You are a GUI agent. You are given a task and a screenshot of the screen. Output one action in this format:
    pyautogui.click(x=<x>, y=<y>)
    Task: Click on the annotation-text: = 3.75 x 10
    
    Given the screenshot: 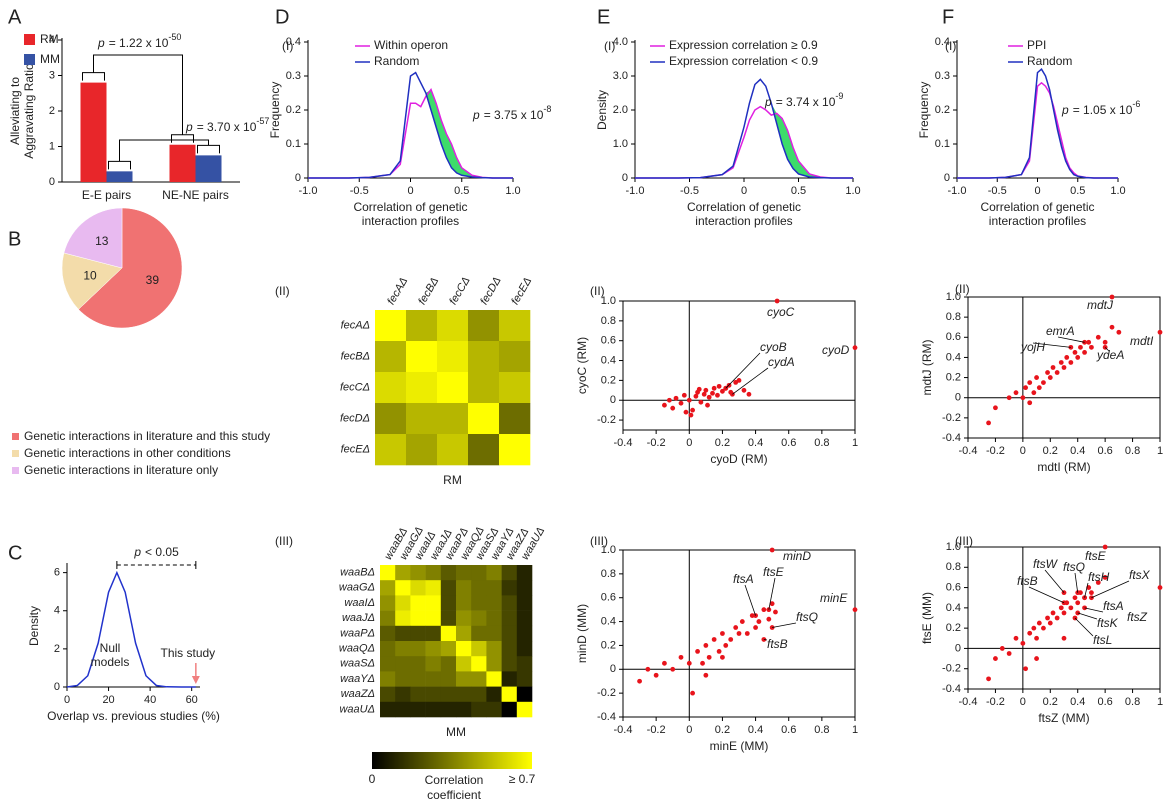 What is the action you would take?
    pyautogui.click(x=514, y=115)
    